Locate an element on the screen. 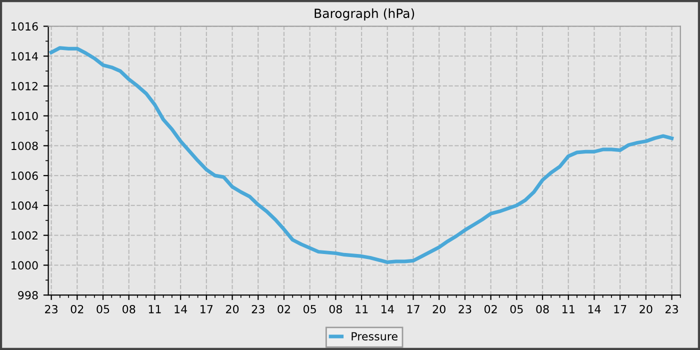  y-tick-label: 1012 is located at coordinates (25, 86).